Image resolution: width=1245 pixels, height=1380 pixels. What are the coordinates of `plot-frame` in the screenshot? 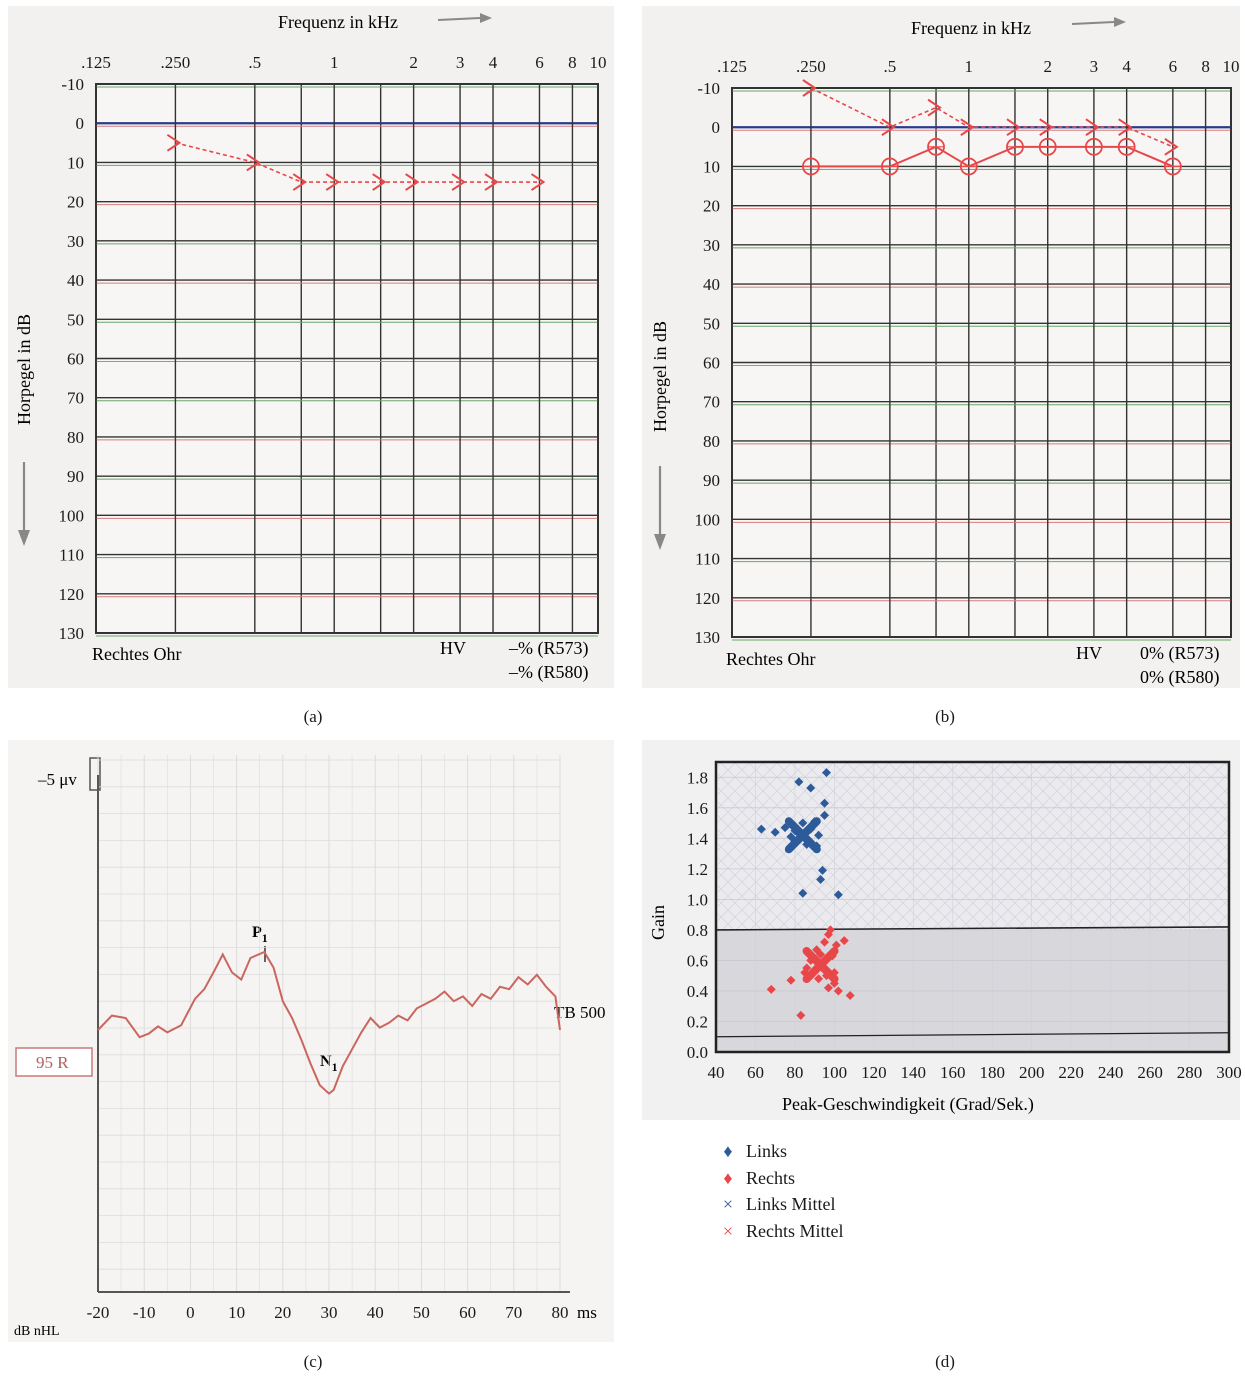 It's located at (972, 907).